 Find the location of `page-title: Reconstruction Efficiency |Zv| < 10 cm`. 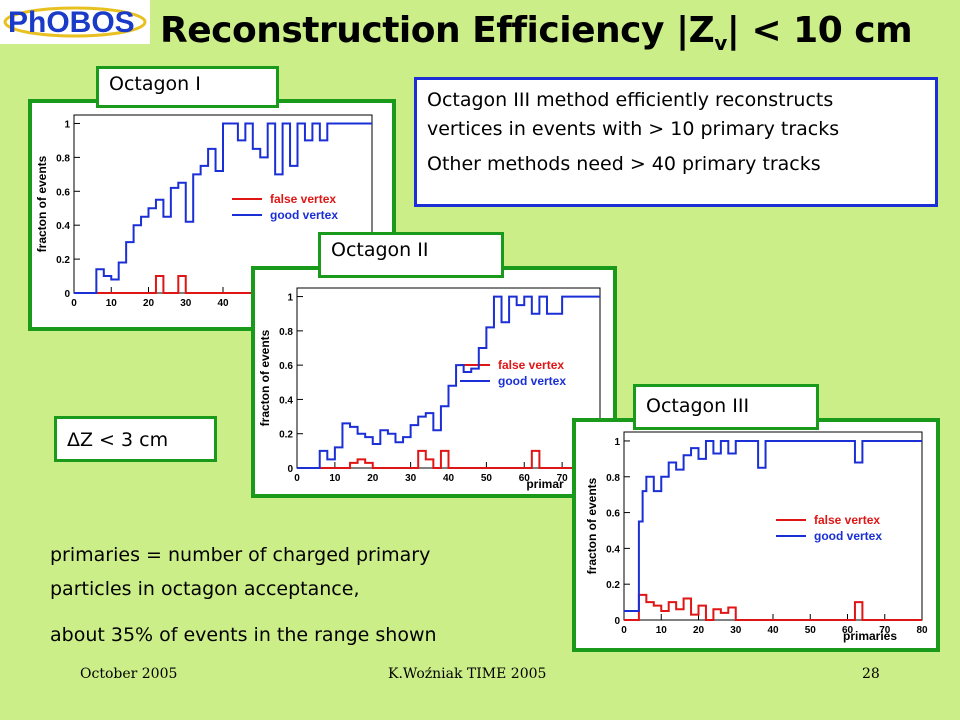

page-title: Reconstruction Efficiency |Zv| < 10 cm is located at coordinates (536, 33).